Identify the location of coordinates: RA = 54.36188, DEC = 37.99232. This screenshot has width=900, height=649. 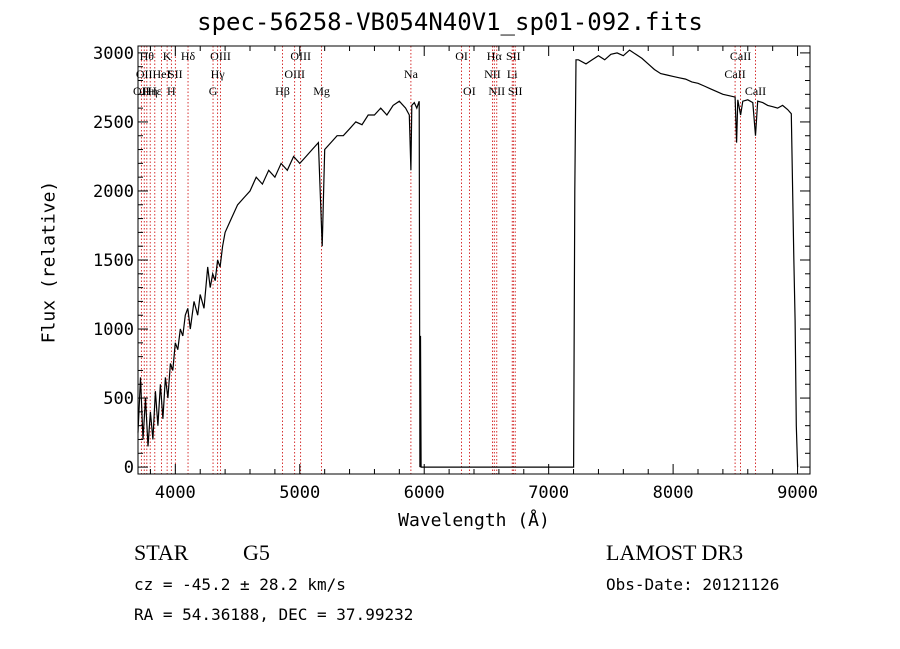
(274, 614).